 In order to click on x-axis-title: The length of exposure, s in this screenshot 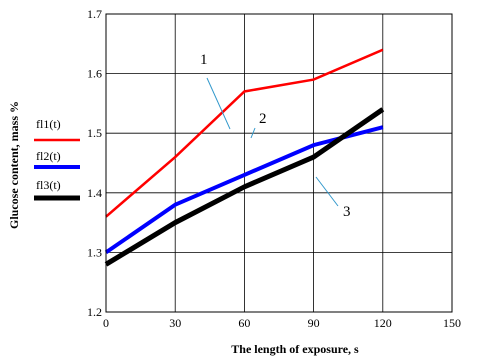, I will do `click(295, 349)`.